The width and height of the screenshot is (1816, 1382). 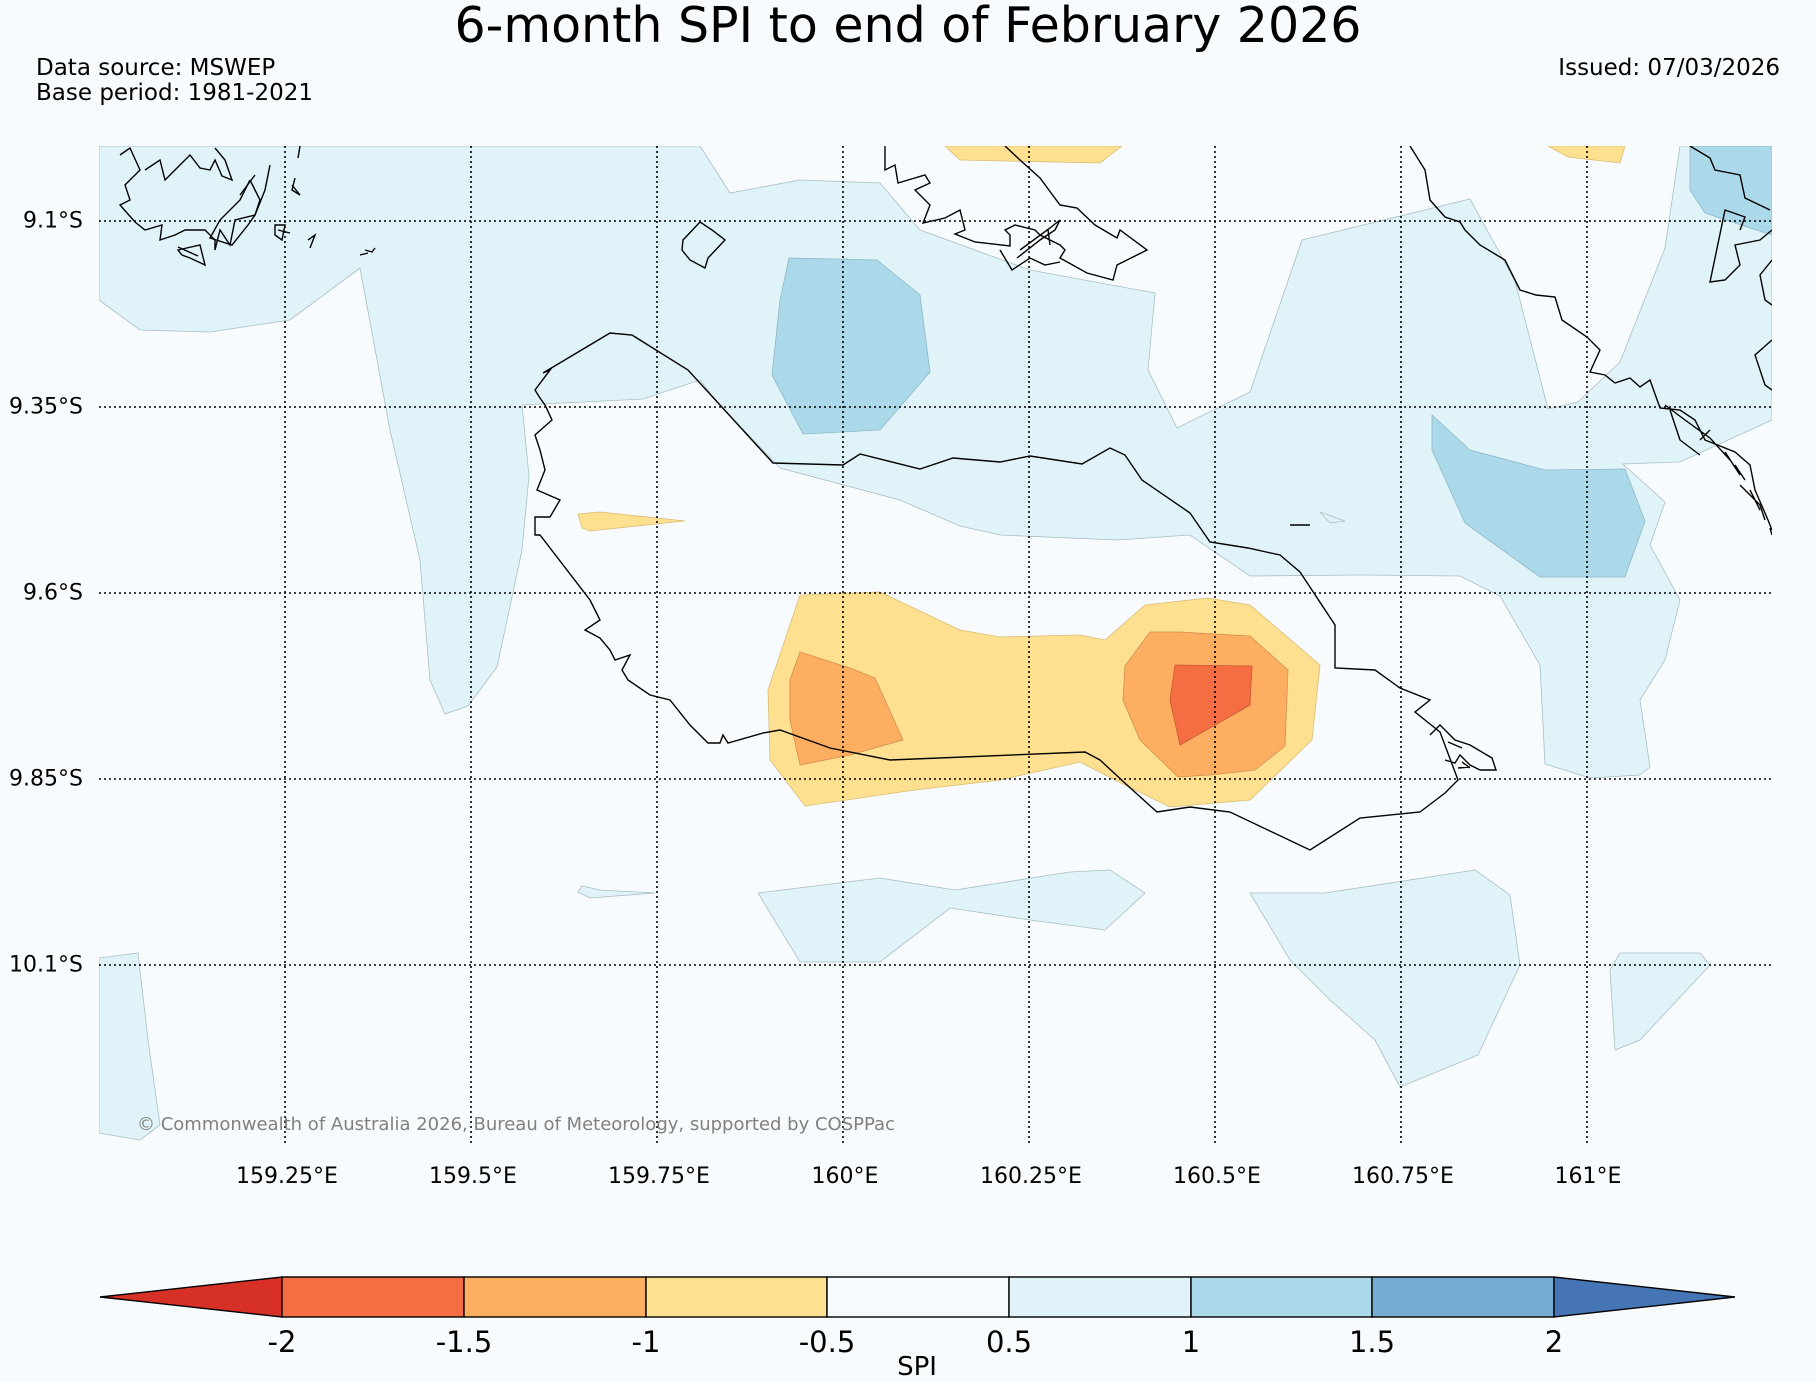 I want to click on colorbar-bin-p1-p1.5, so click(x=1281, y=1297).